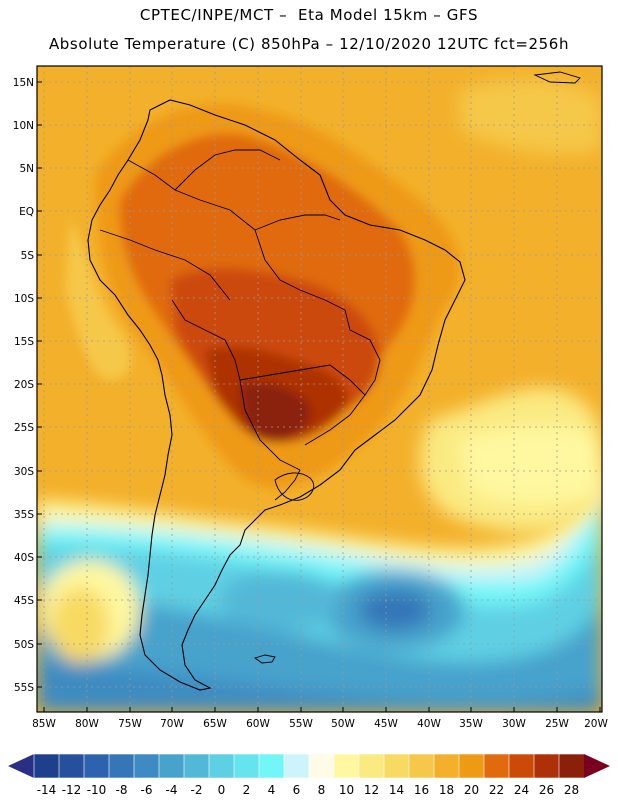  Describe the element at coordinates (343, 724) in the screenshot. I see `lon-label: 50W` at that location.